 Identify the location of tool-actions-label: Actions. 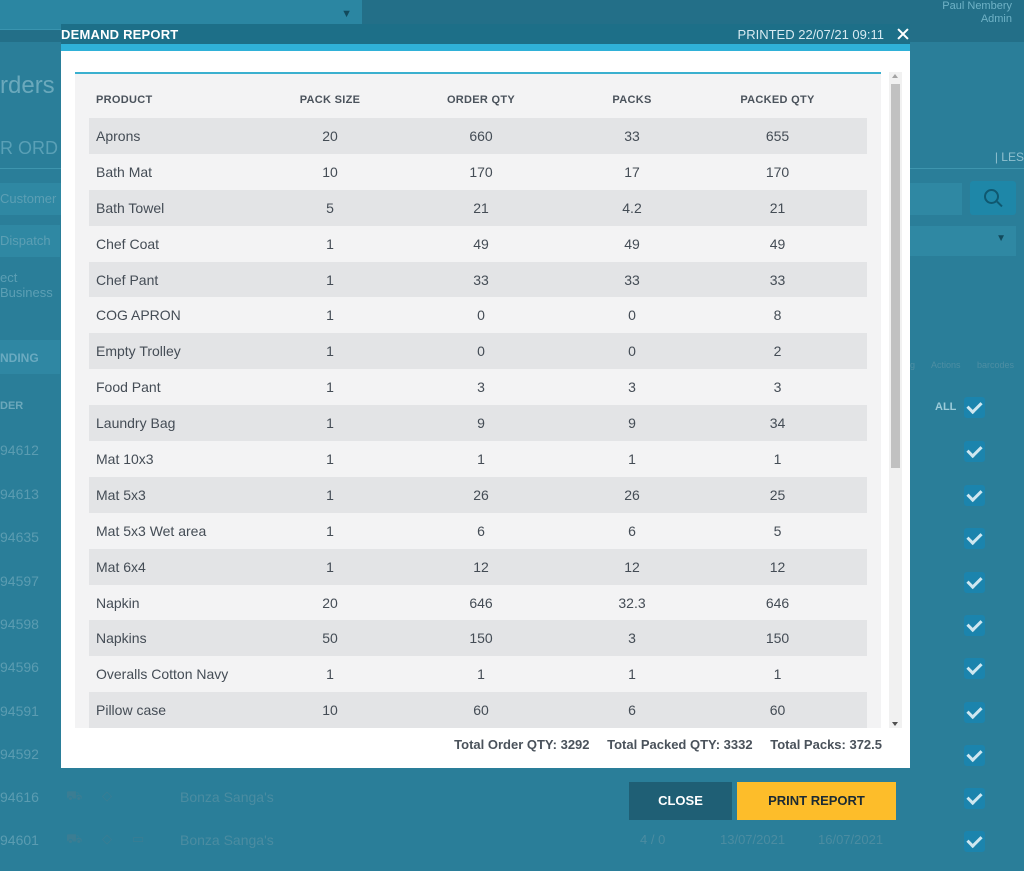
(946, 365).